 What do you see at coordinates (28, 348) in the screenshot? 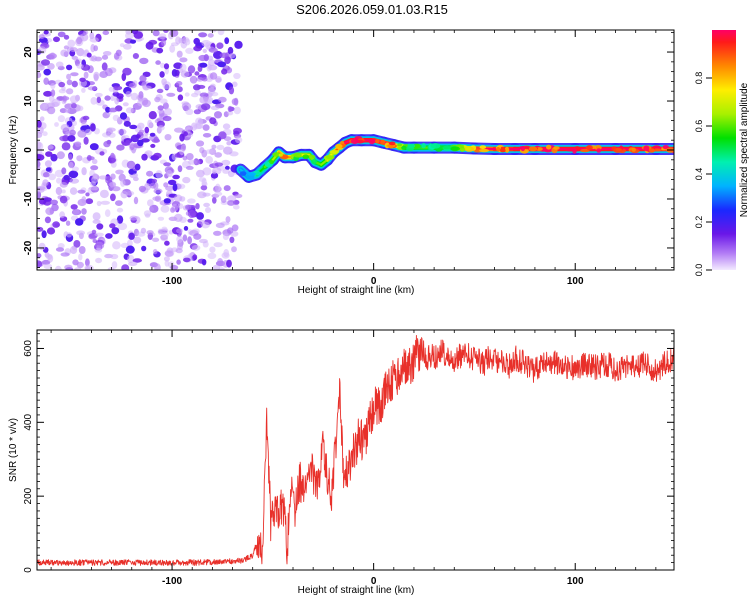
I see `snr-y-tick-label: 600` at bounding box center [28, 348].